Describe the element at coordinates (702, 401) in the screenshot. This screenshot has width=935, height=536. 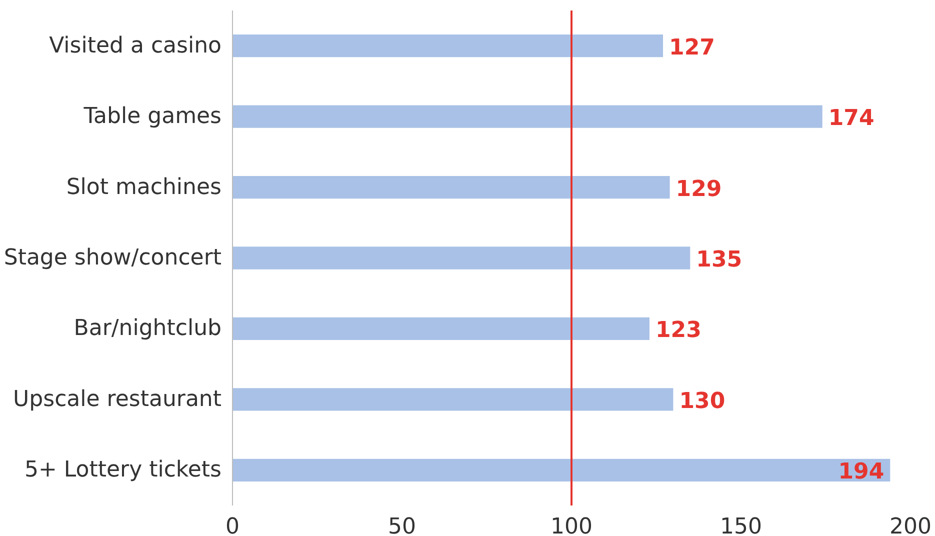
I see `data-label: 130` at that location.